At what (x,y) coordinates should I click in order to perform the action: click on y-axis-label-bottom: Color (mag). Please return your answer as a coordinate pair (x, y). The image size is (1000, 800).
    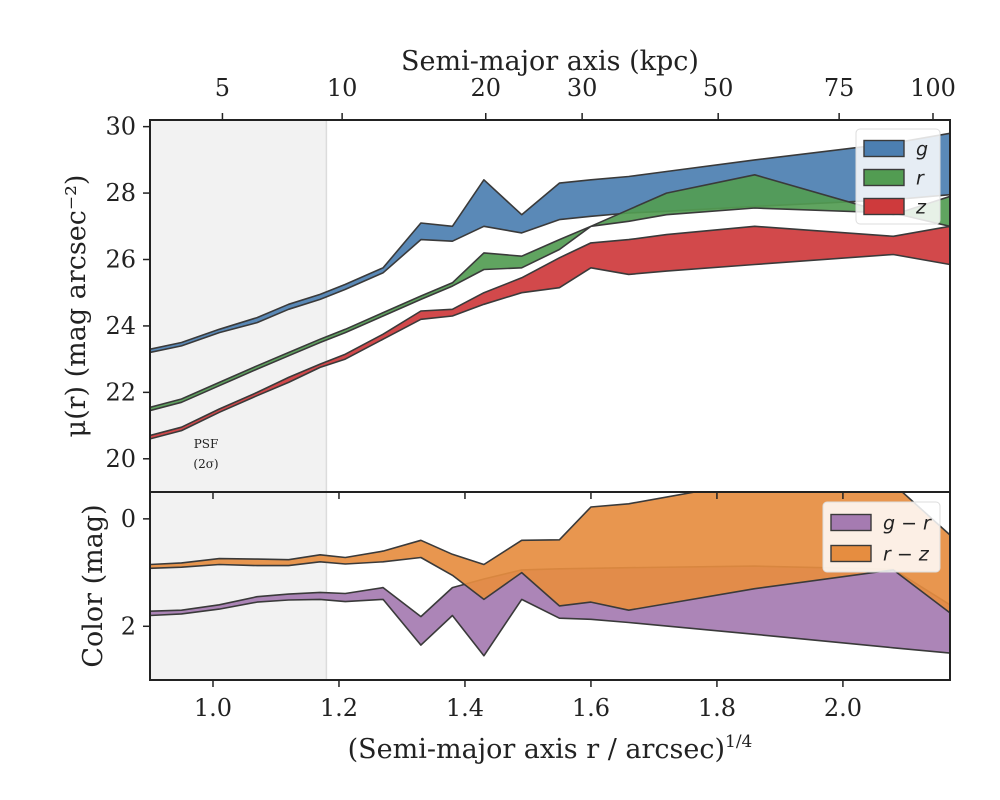
    Looking at the image, I should click on (93, 585).